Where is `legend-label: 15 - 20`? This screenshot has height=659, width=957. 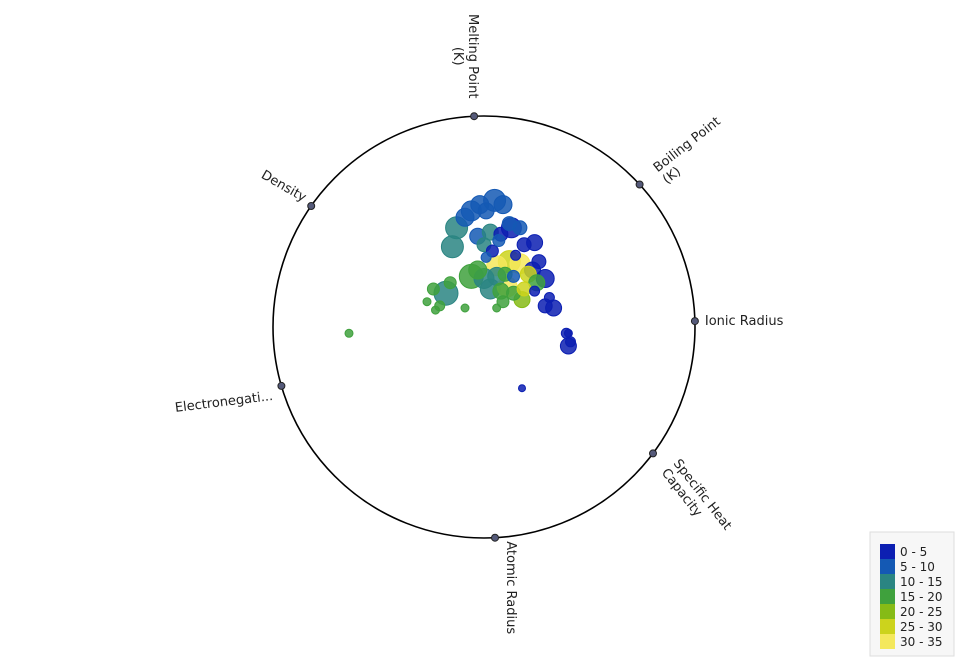
legend-label: 15 - 20 is located at coordinates (921, 597).